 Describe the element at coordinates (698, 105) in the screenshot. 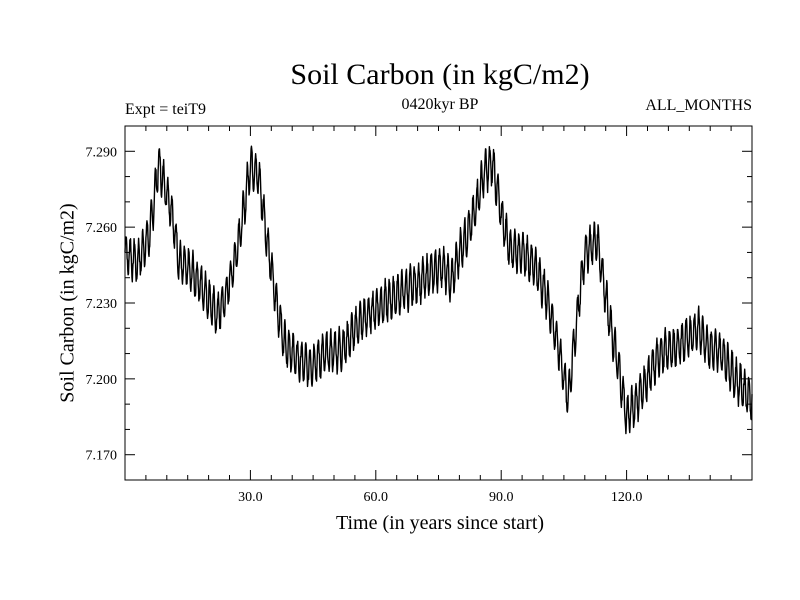

I see `months-annotation: ALL_MONTHS` at that location.